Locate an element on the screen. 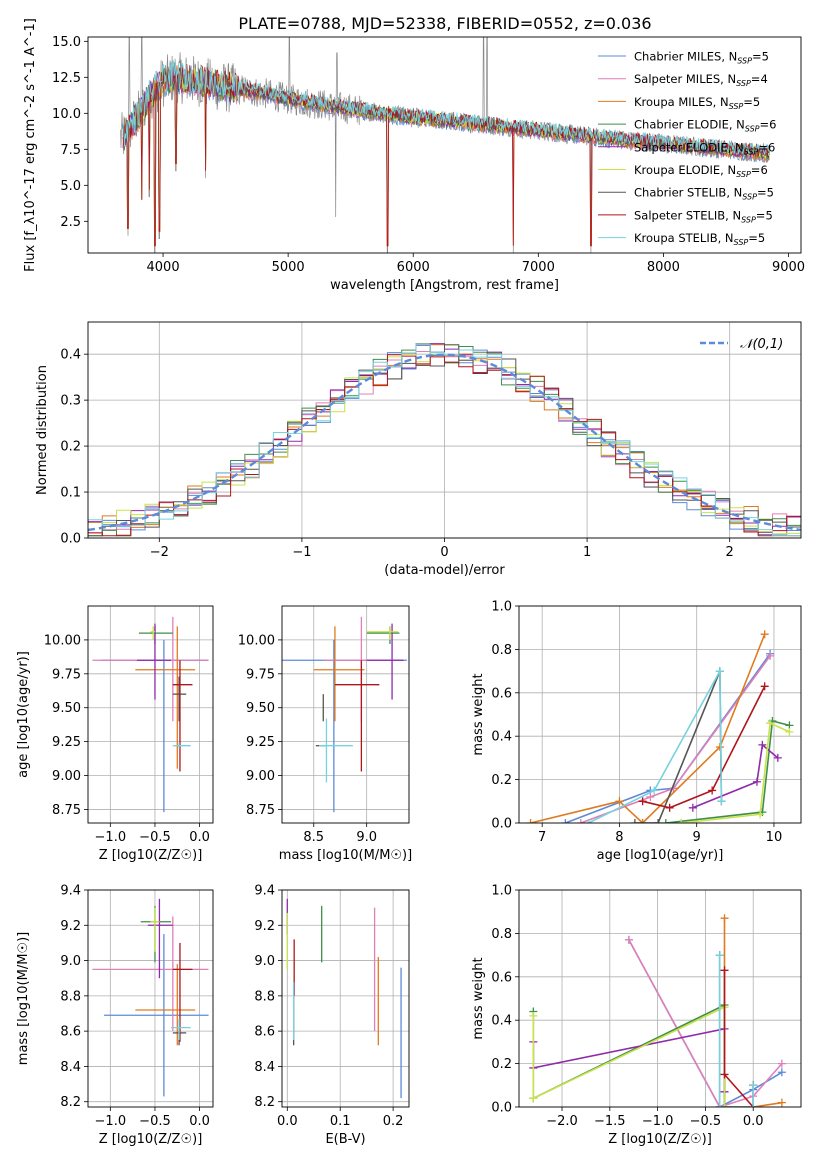  x-tick-label: 1 is located at coordinates (587, 552).